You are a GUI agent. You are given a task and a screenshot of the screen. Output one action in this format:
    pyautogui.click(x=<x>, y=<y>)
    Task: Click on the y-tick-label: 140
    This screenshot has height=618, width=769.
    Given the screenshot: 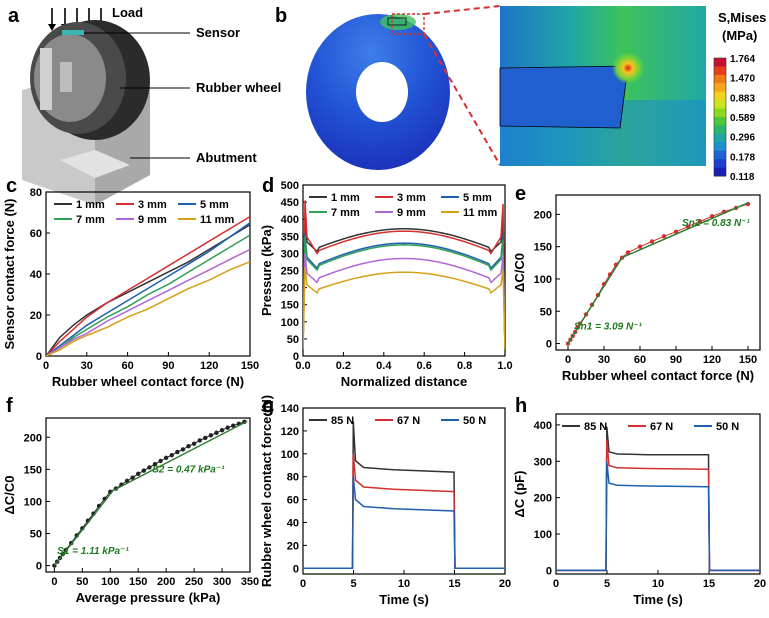 What is the action you would take?
    pyautogui.click(x=290, y=409)
    